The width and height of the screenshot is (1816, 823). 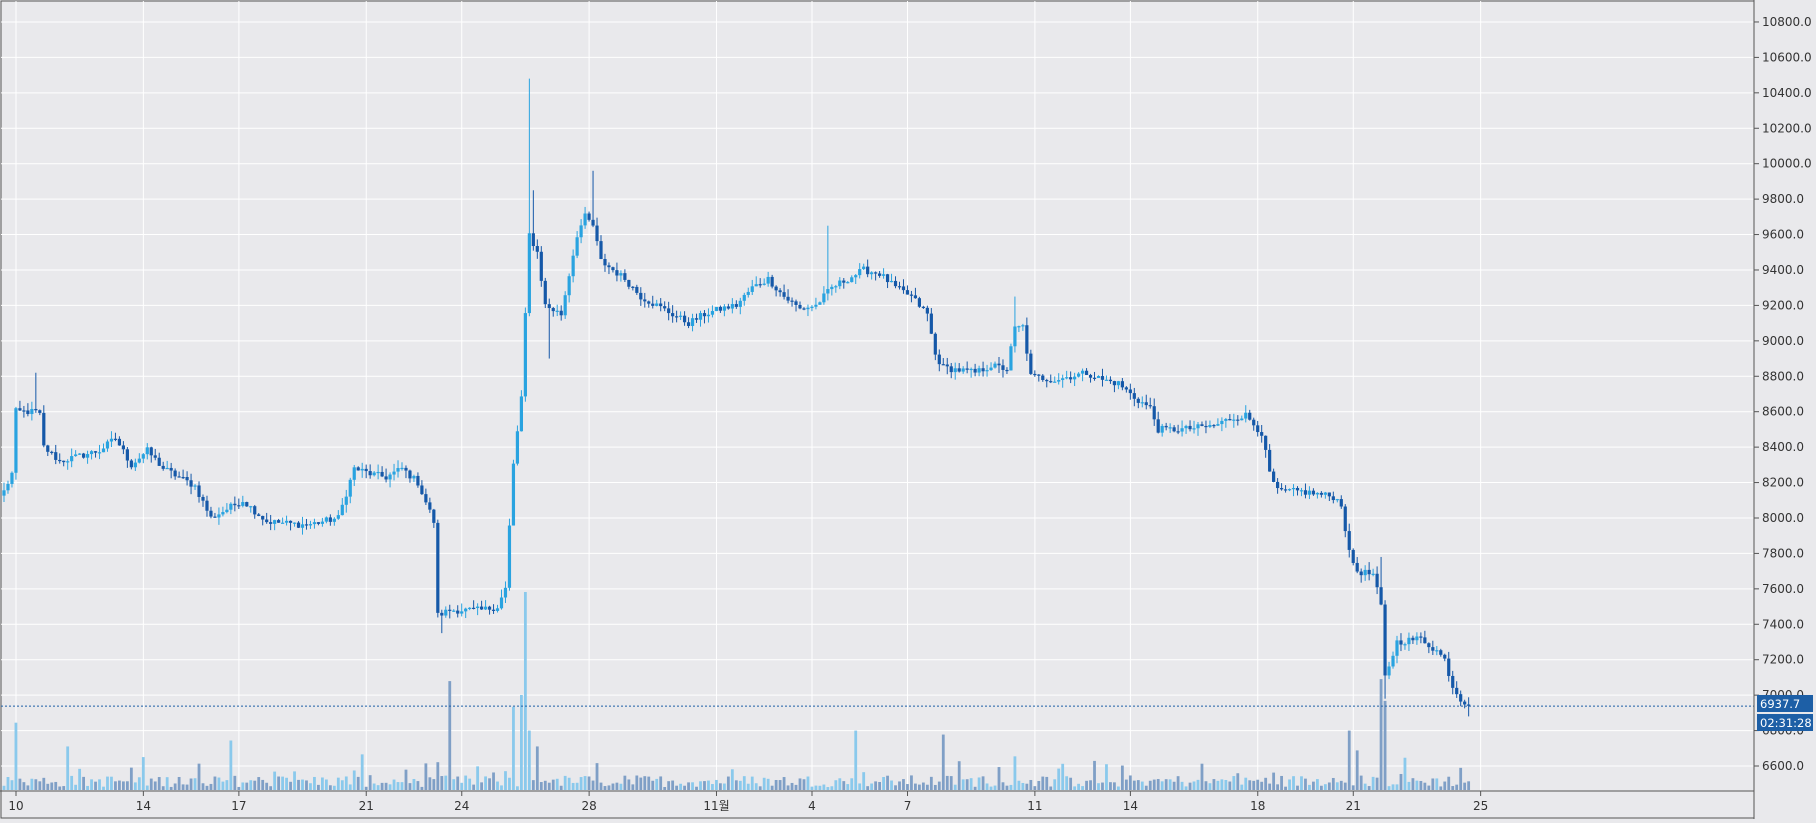 What do you see at coordinates (1783, 766) in the screenshot?
I see `y-tick-label: 6600.0` at bounding box center [1783, 766].